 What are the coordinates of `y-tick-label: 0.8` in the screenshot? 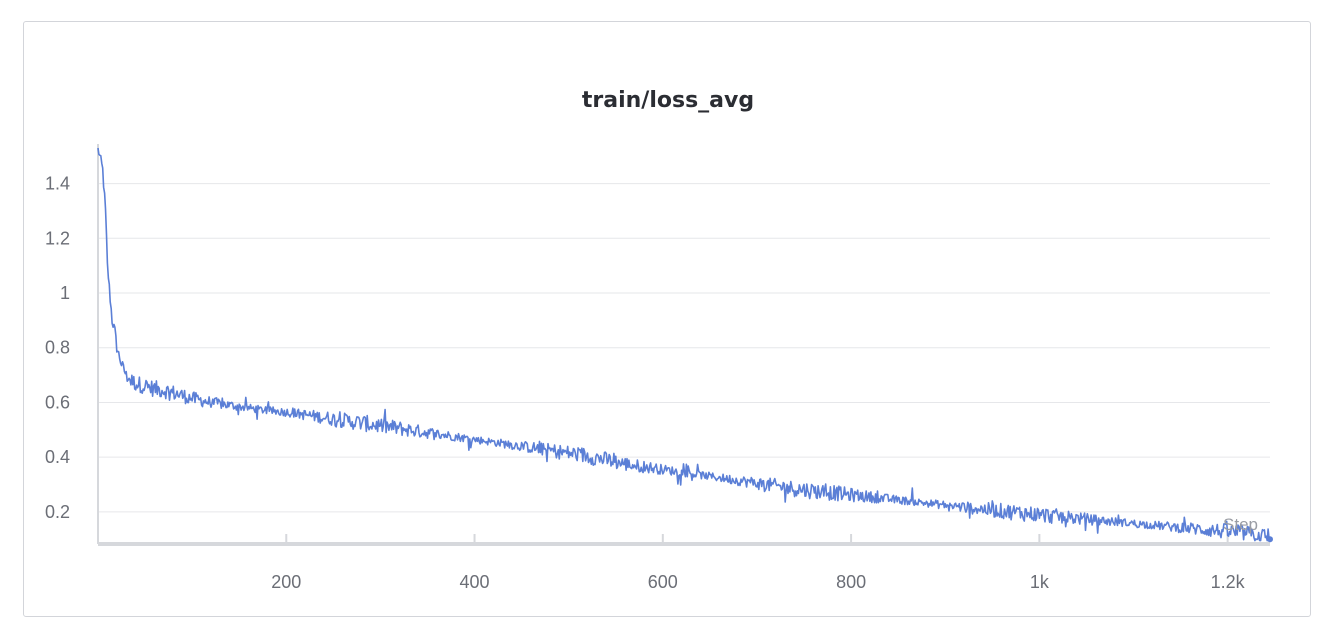 It's located at (57, 348).